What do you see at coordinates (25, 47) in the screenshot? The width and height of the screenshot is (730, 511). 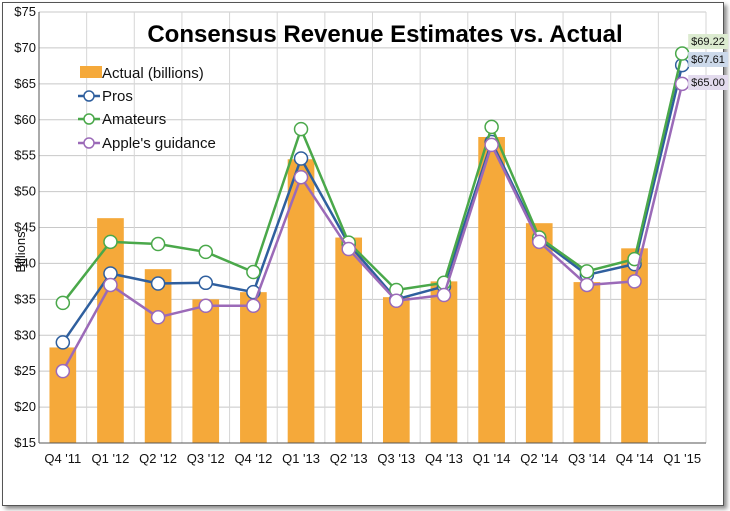 I see `y-tick-label: $70` at bounding box center [25, 47].